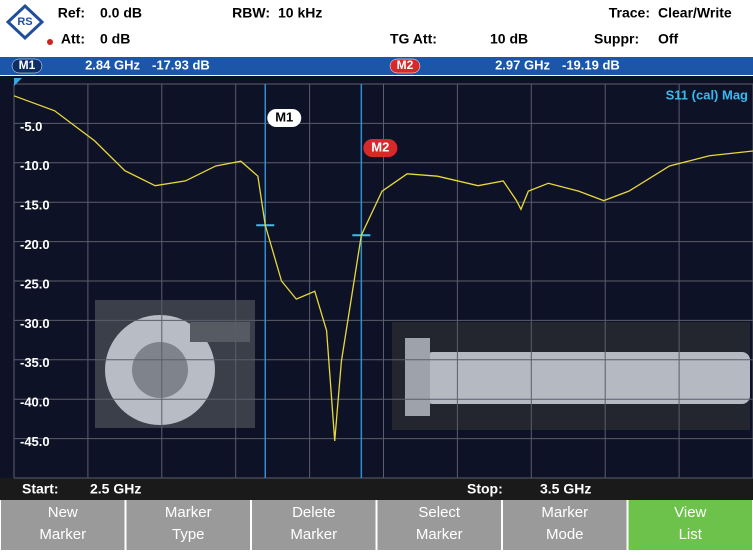  What do you see at coordinates (35, 362) in the screenshot?
I see `y-tick-label: -35.0` at bounding box center [35, 362].